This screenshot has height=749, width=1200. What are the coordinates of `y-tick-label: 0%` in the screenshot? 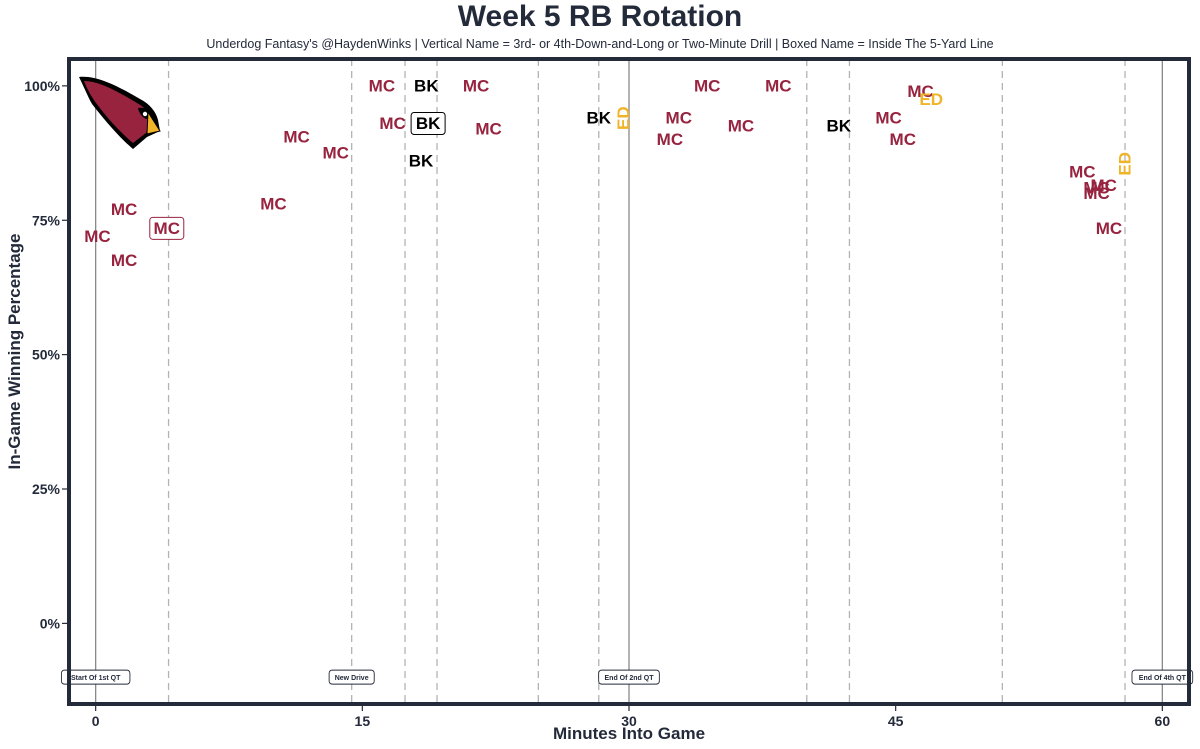 It's located at (50, 623).